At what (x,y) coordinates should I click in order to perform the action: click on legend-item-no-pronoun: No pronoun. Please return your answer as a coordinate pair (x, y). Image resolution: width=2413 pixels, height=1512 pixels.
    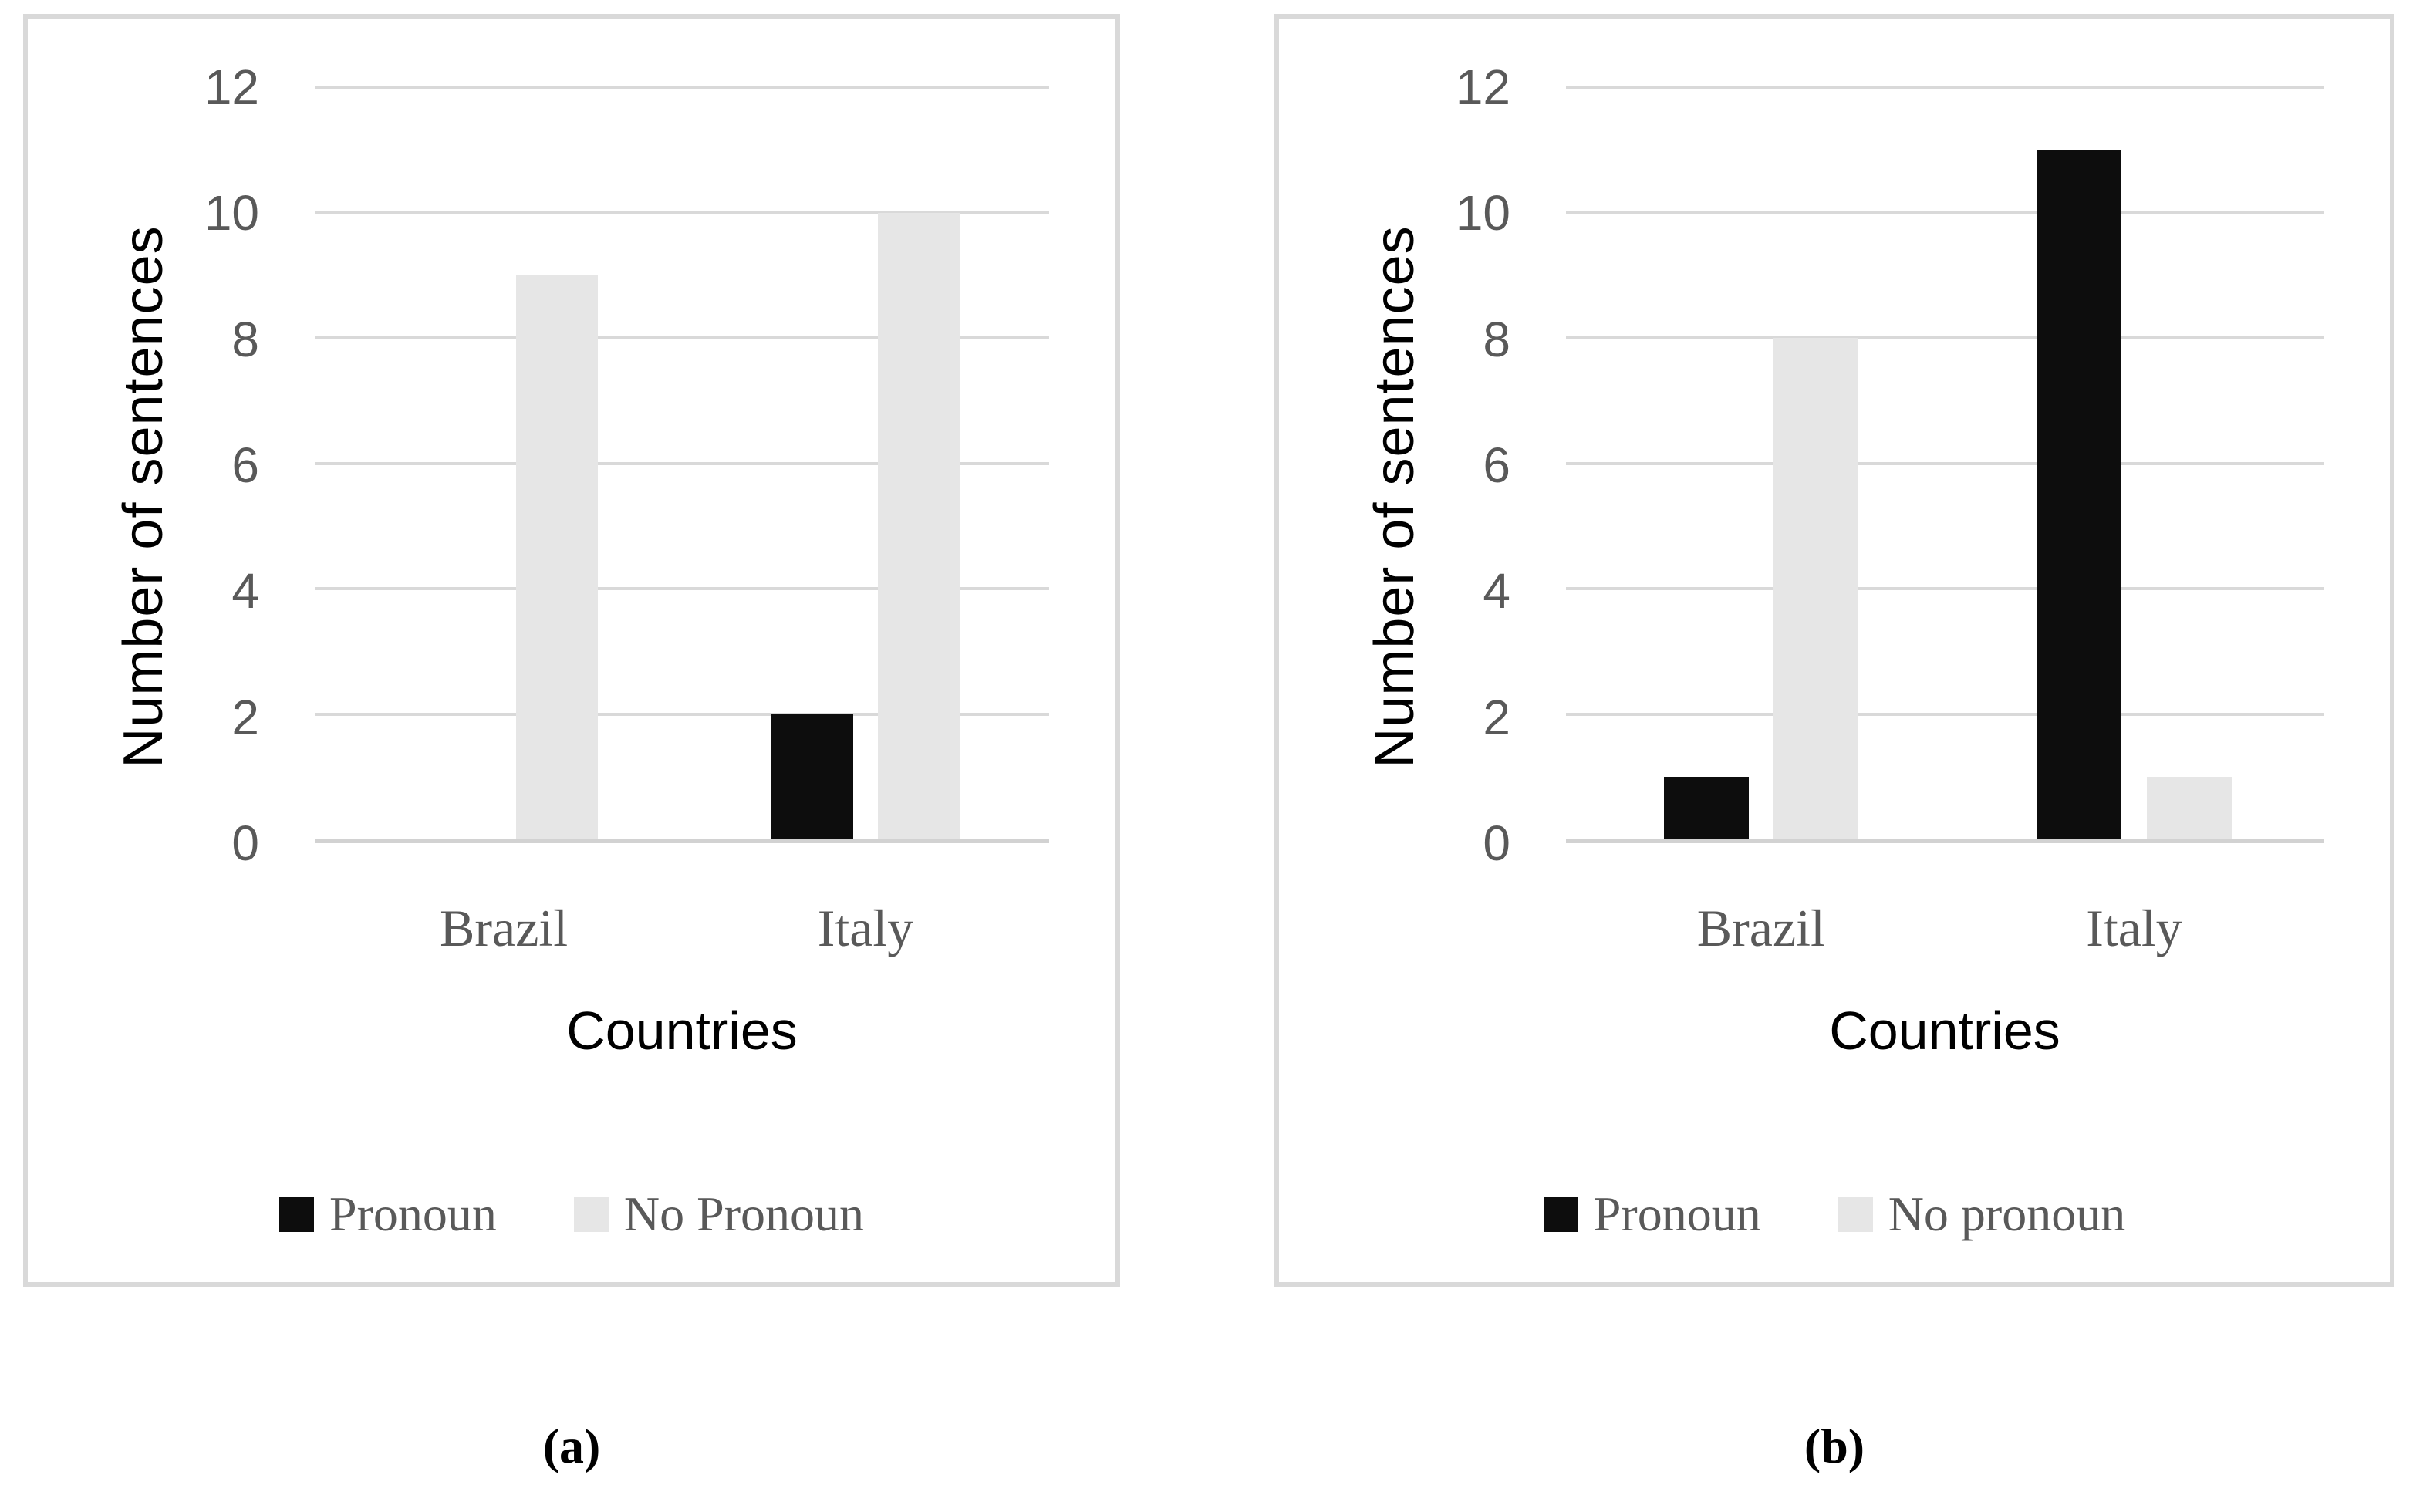
    Looking at the image, I should click on (1982, 1214).